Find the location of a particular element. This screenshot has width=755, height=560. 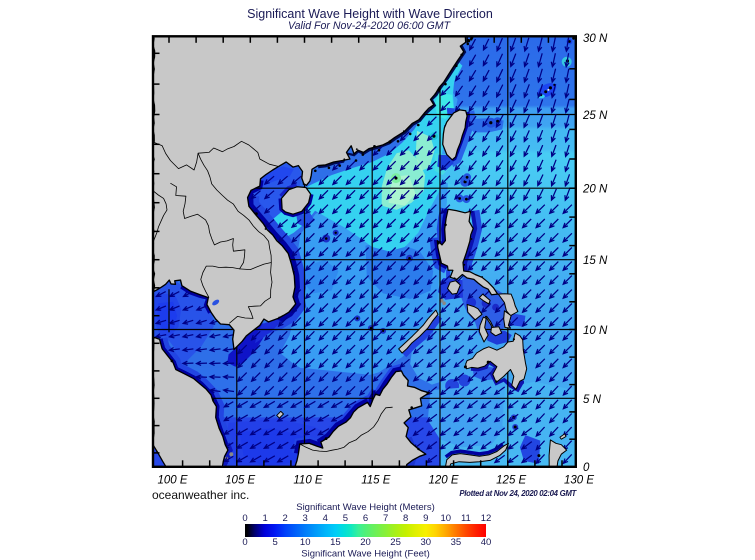

svg-text: 110 E is located at coordinates (308, 481).